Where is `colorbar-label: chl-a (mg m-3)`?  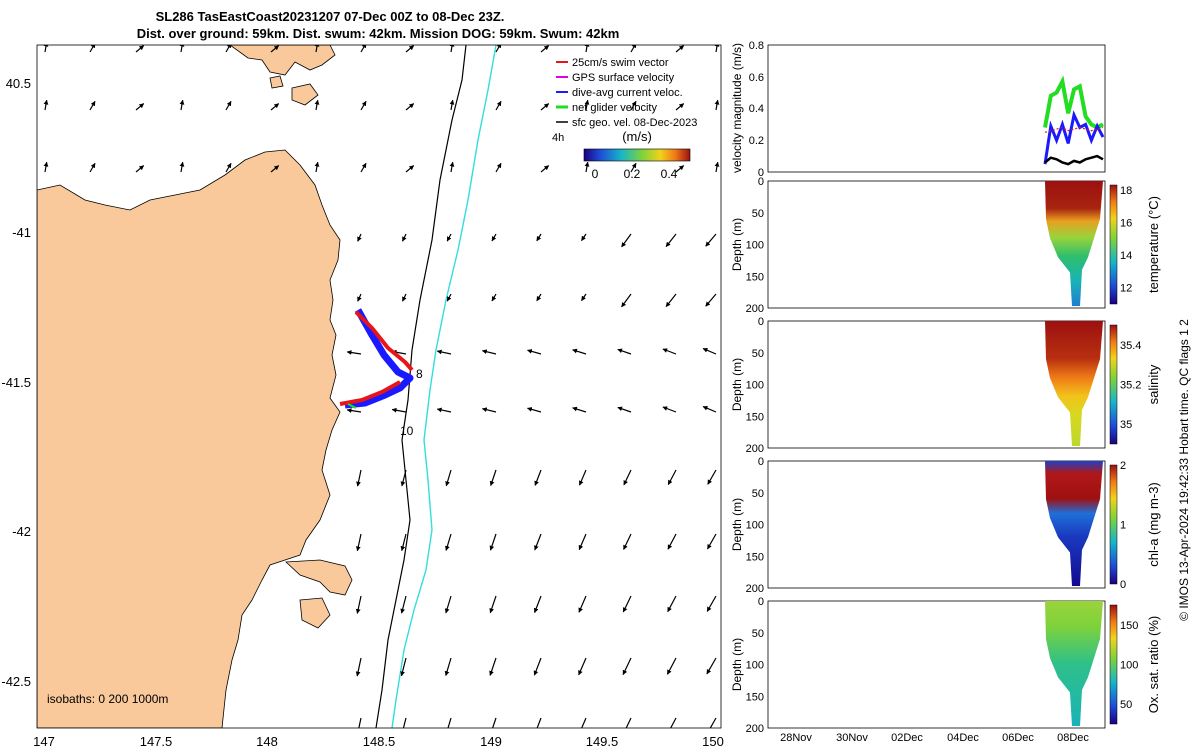
colorbar-label: chl-a (mg m-3) is located at coordinates (1153, 524).